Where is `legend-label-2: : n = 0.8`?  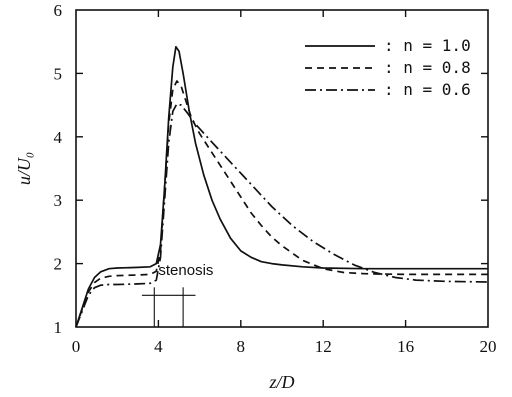
legend-label-2: : n = 0.8 is located at coordinates (427, 67).